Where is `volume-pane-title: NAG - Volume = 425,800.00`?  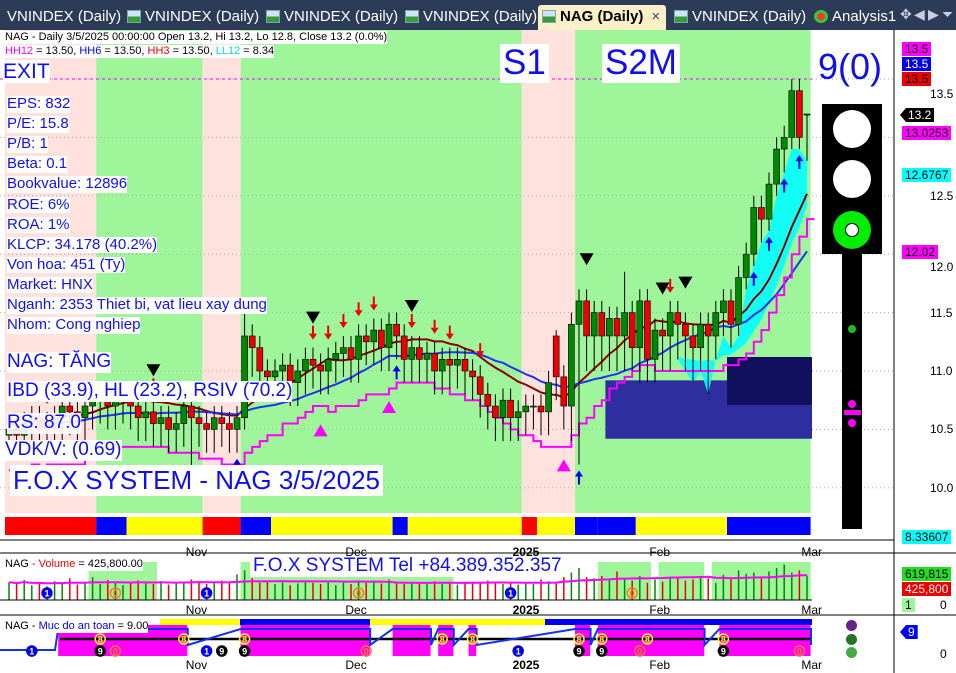
volume-pane-title: NAG - Volume = 425,800.00 is located at coordinates (74, 564).